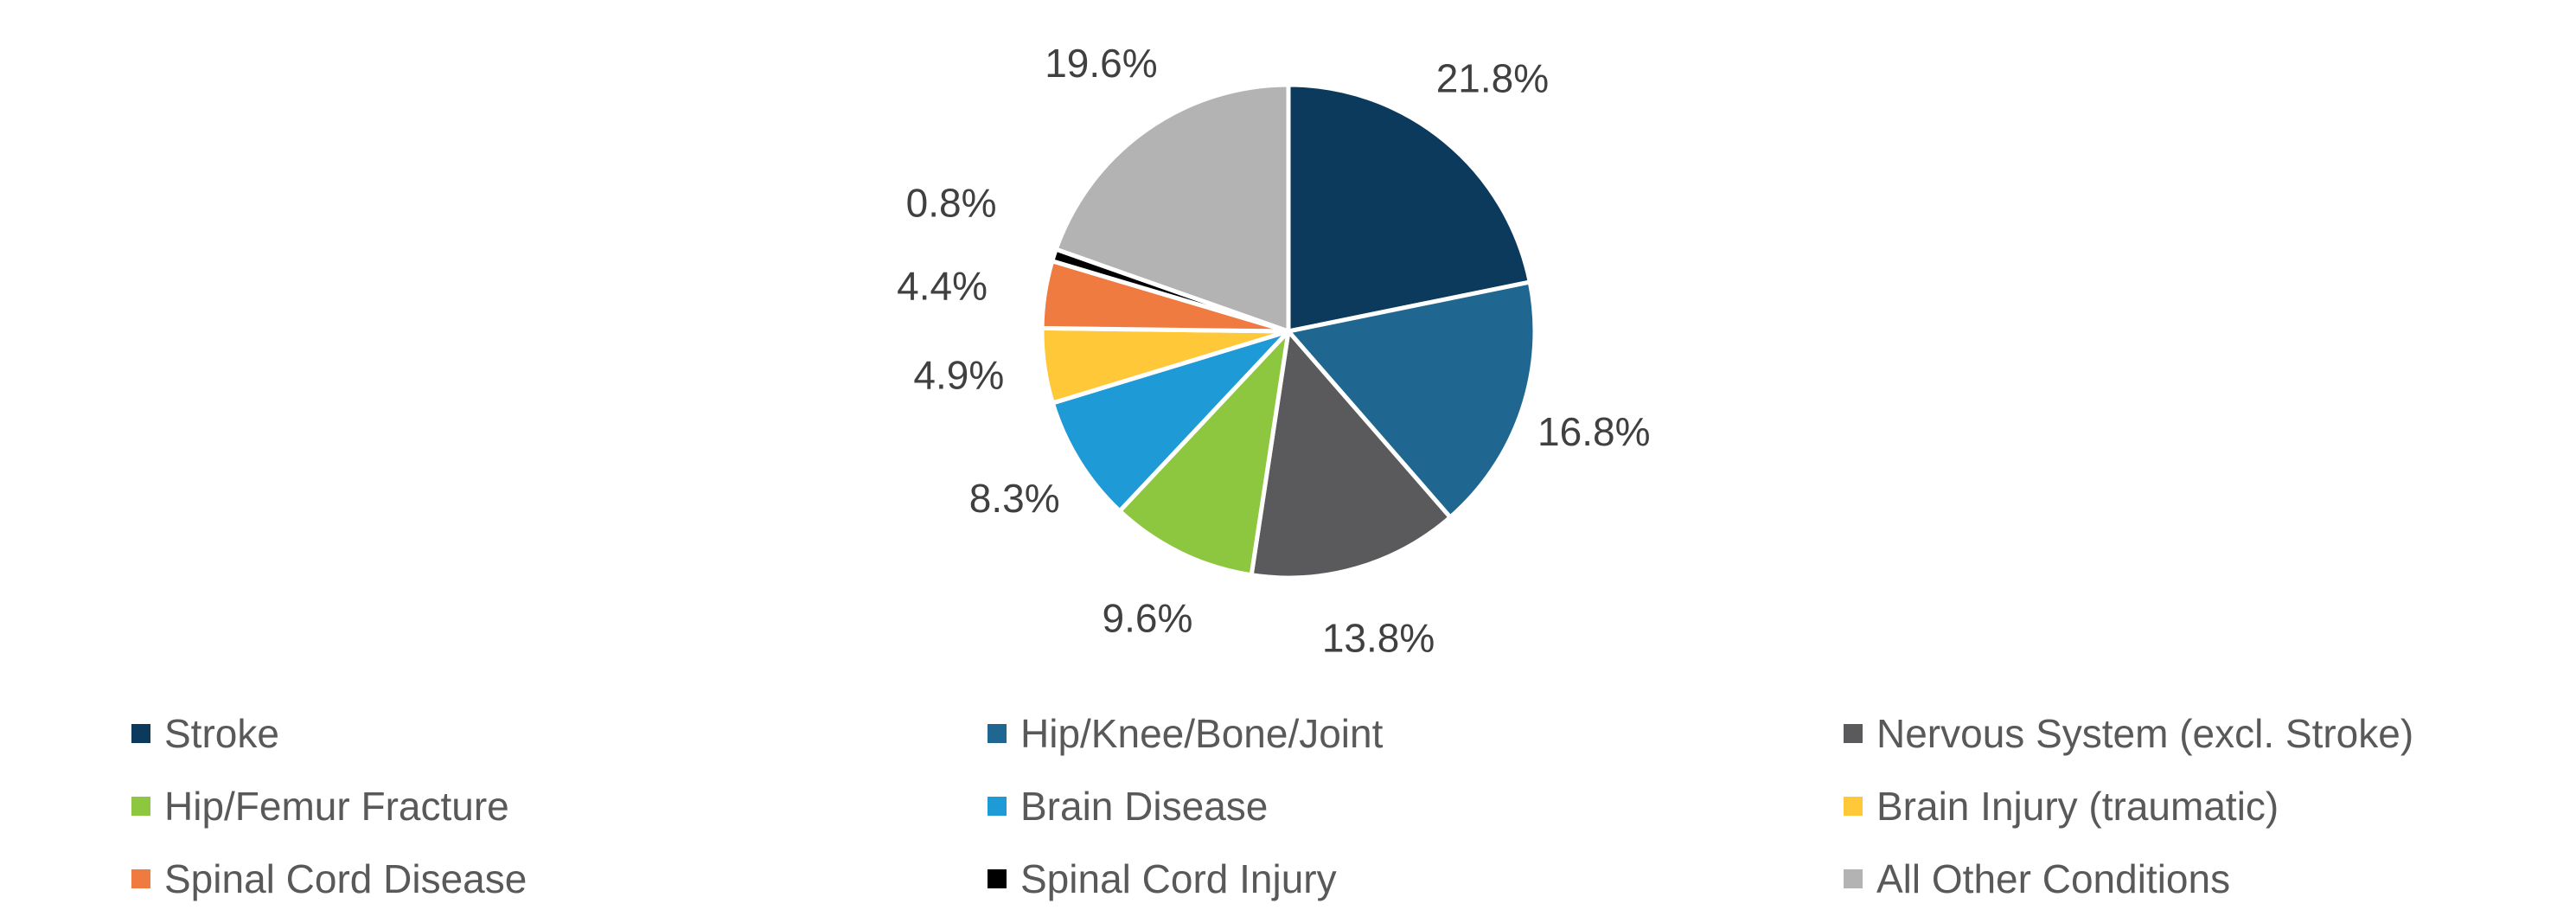 The width and height of the screenshot is (2576, 910). Describe the element at coordinates (1015, 498) in the screenshot. I see `data-label: 8.3%` at that location.